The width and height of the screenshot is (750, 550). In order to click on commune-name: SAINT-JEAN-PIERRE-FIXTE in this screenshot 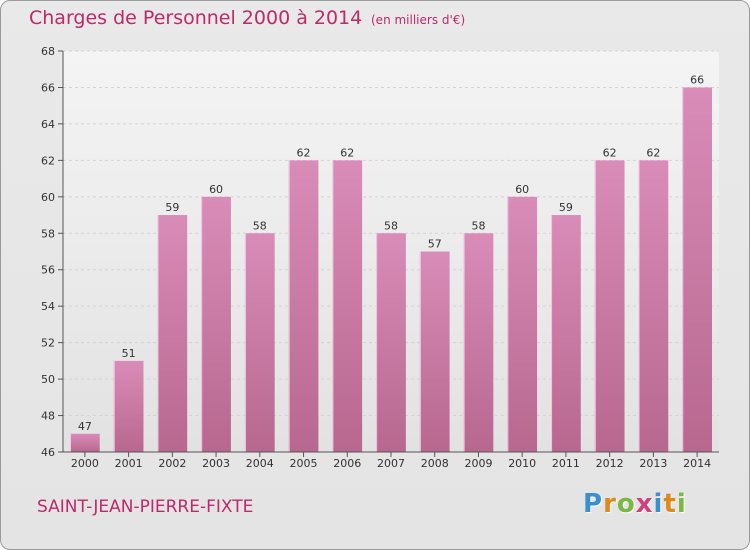, I will do `click(145, 507)`.